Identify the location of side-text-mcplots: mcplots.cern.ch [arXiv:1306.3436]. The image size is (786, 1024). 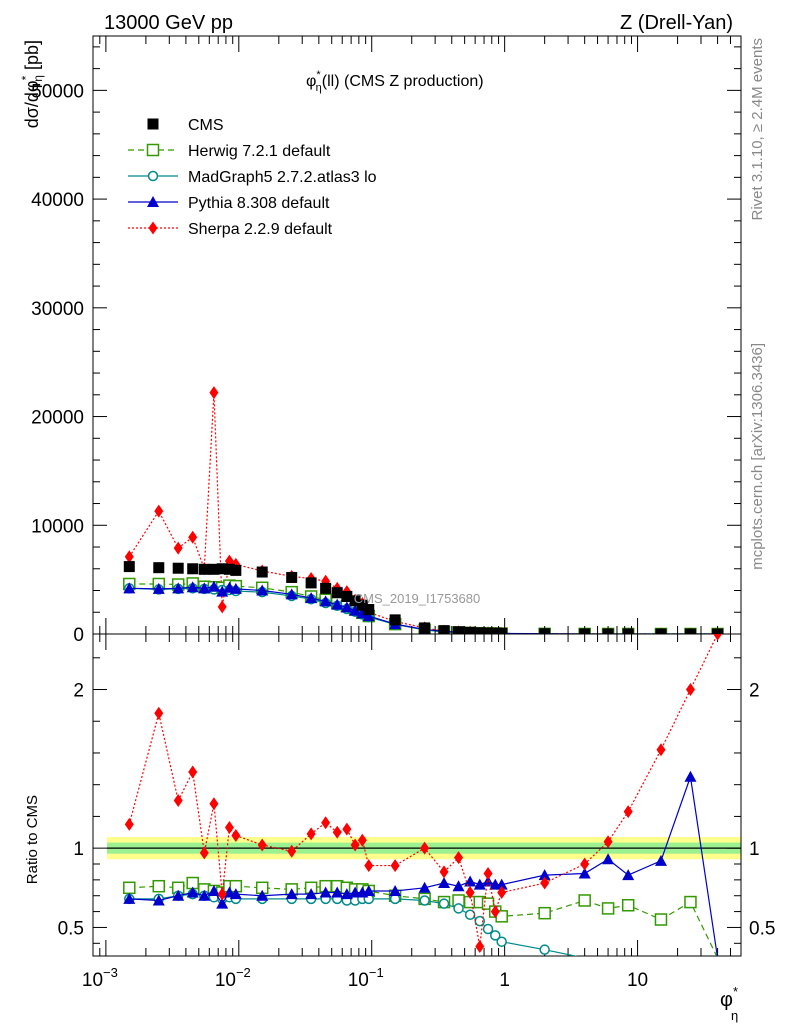
(757, 456).